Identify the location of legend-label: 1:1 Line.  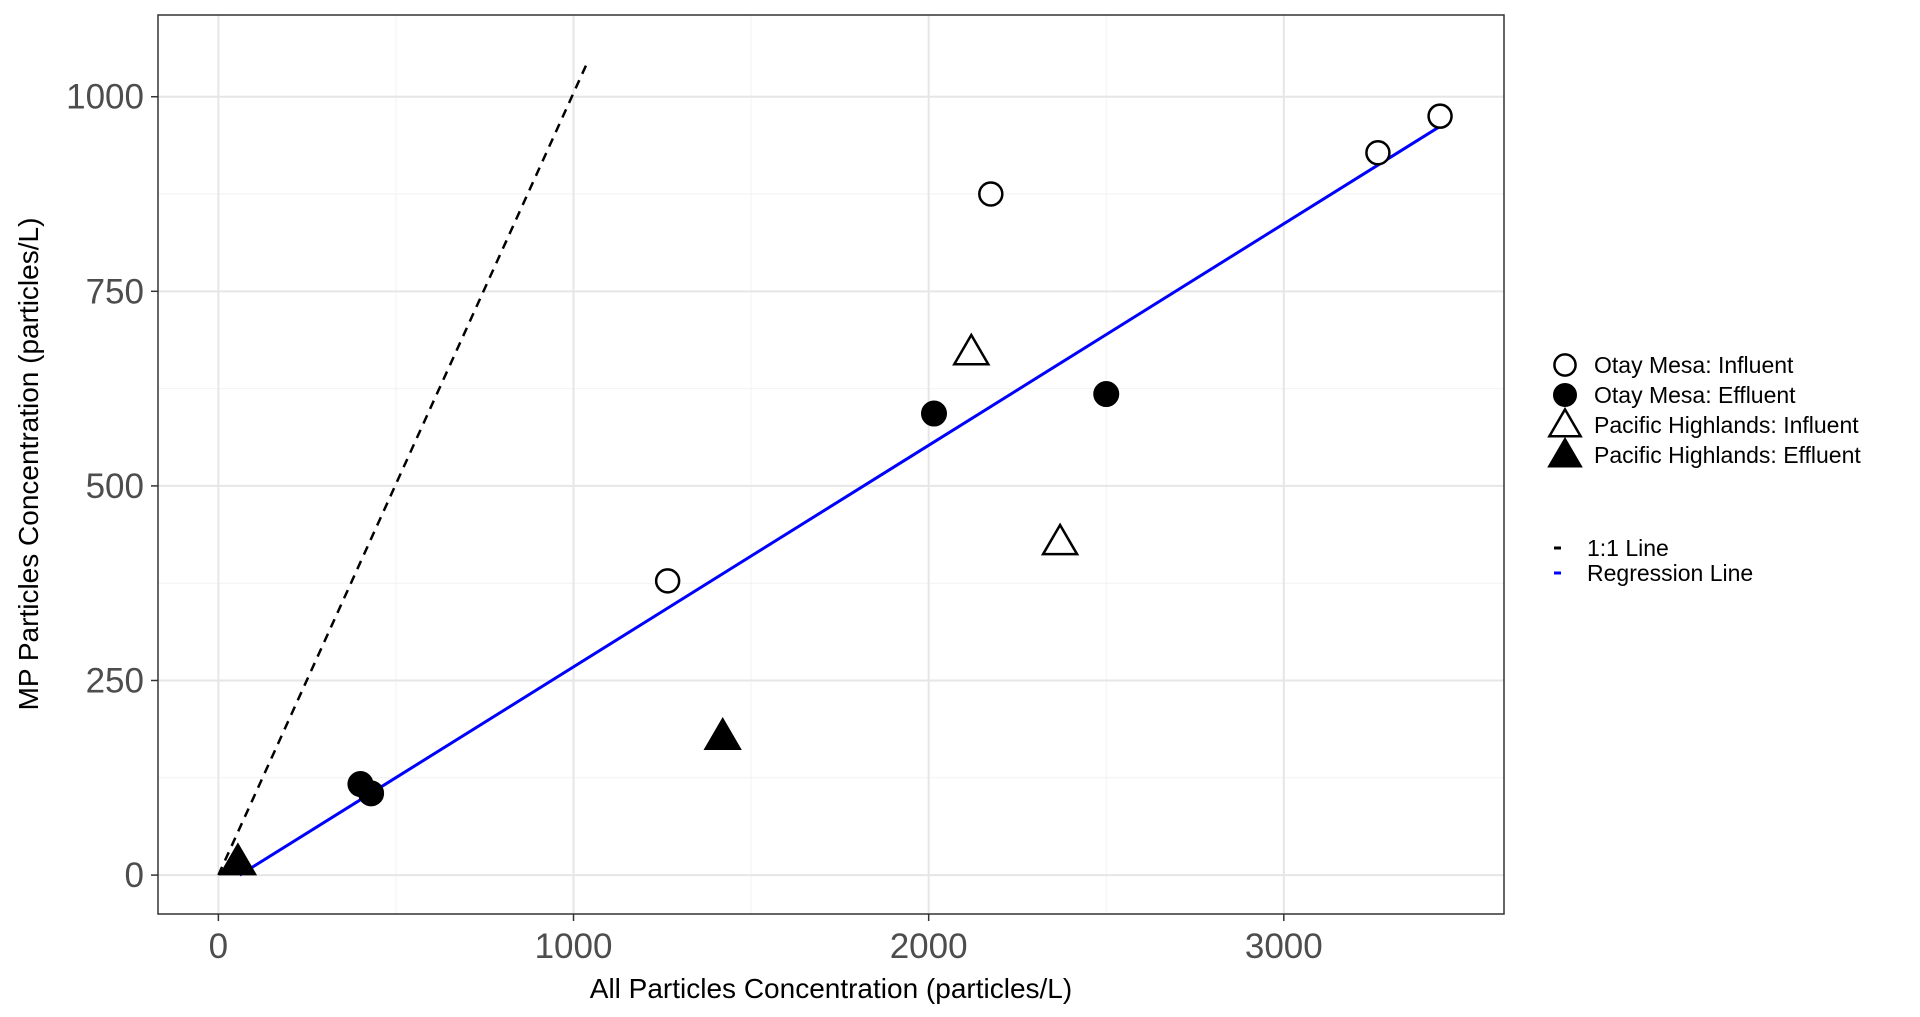
(1628, 548).